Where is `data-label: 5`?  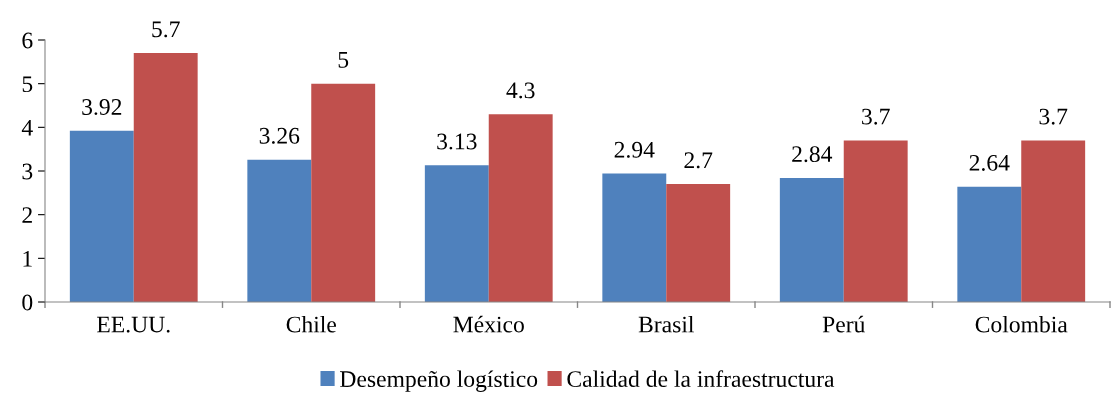
data-label: 5 is located at coordinates (343, 60).